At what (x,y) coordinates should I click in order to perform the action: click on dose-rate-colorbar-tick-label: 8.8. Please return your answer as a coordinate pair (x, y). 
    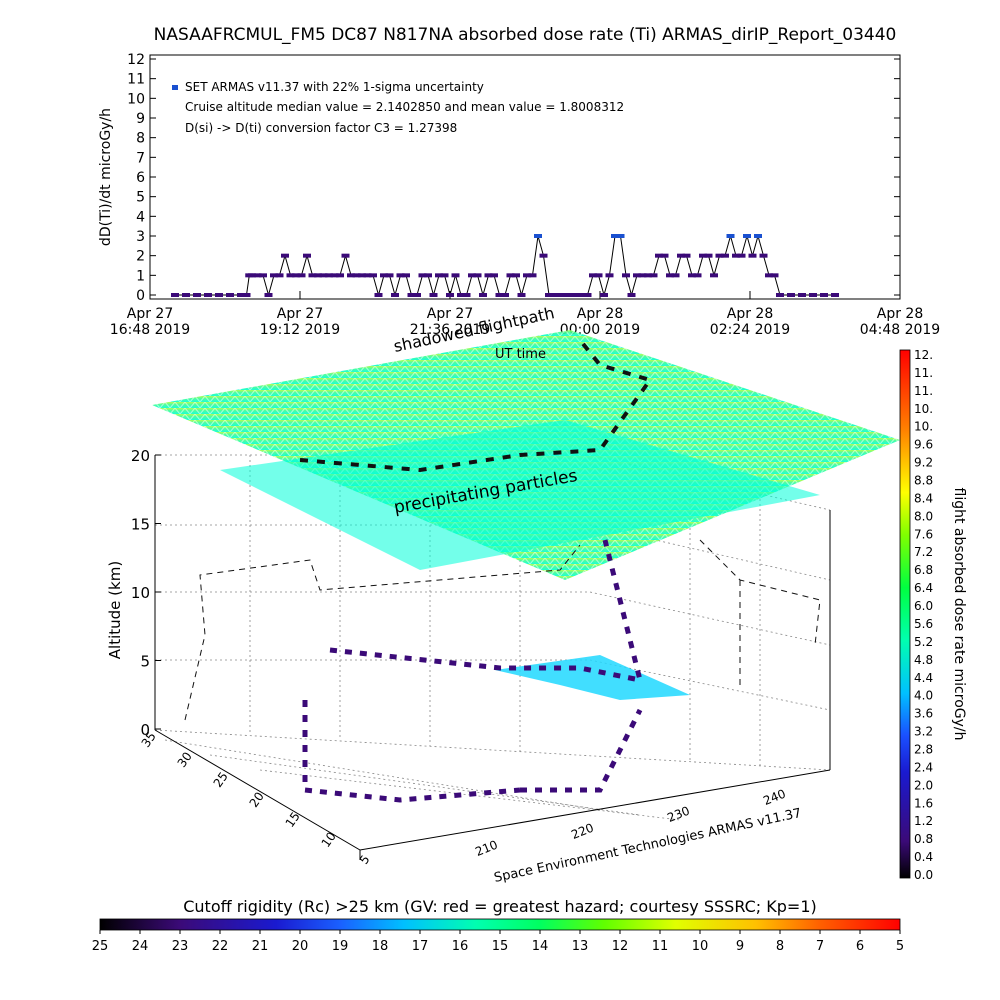
    Looking at the image, I should click on (923, 481).